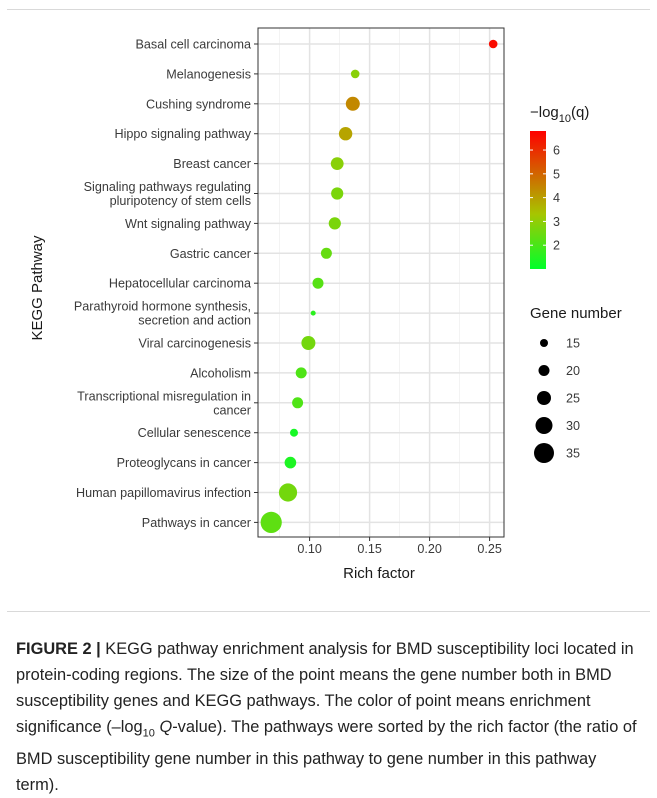 This screenshot has width=657, height=798. Describe the element at coordinates (379, 573) in the screenshot. I see `x-axis-title: Rich factor` at that location.